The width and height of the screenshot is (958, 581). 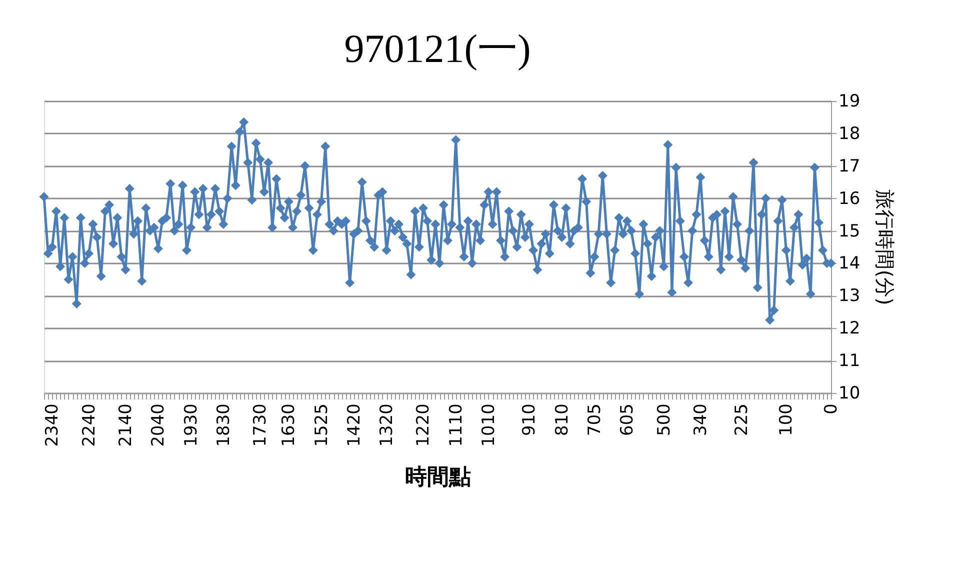 What do you see at coordinates (354, 425) in the screenshot?
I see `x-tick-label: 1420` at bounding box center [354, 425].